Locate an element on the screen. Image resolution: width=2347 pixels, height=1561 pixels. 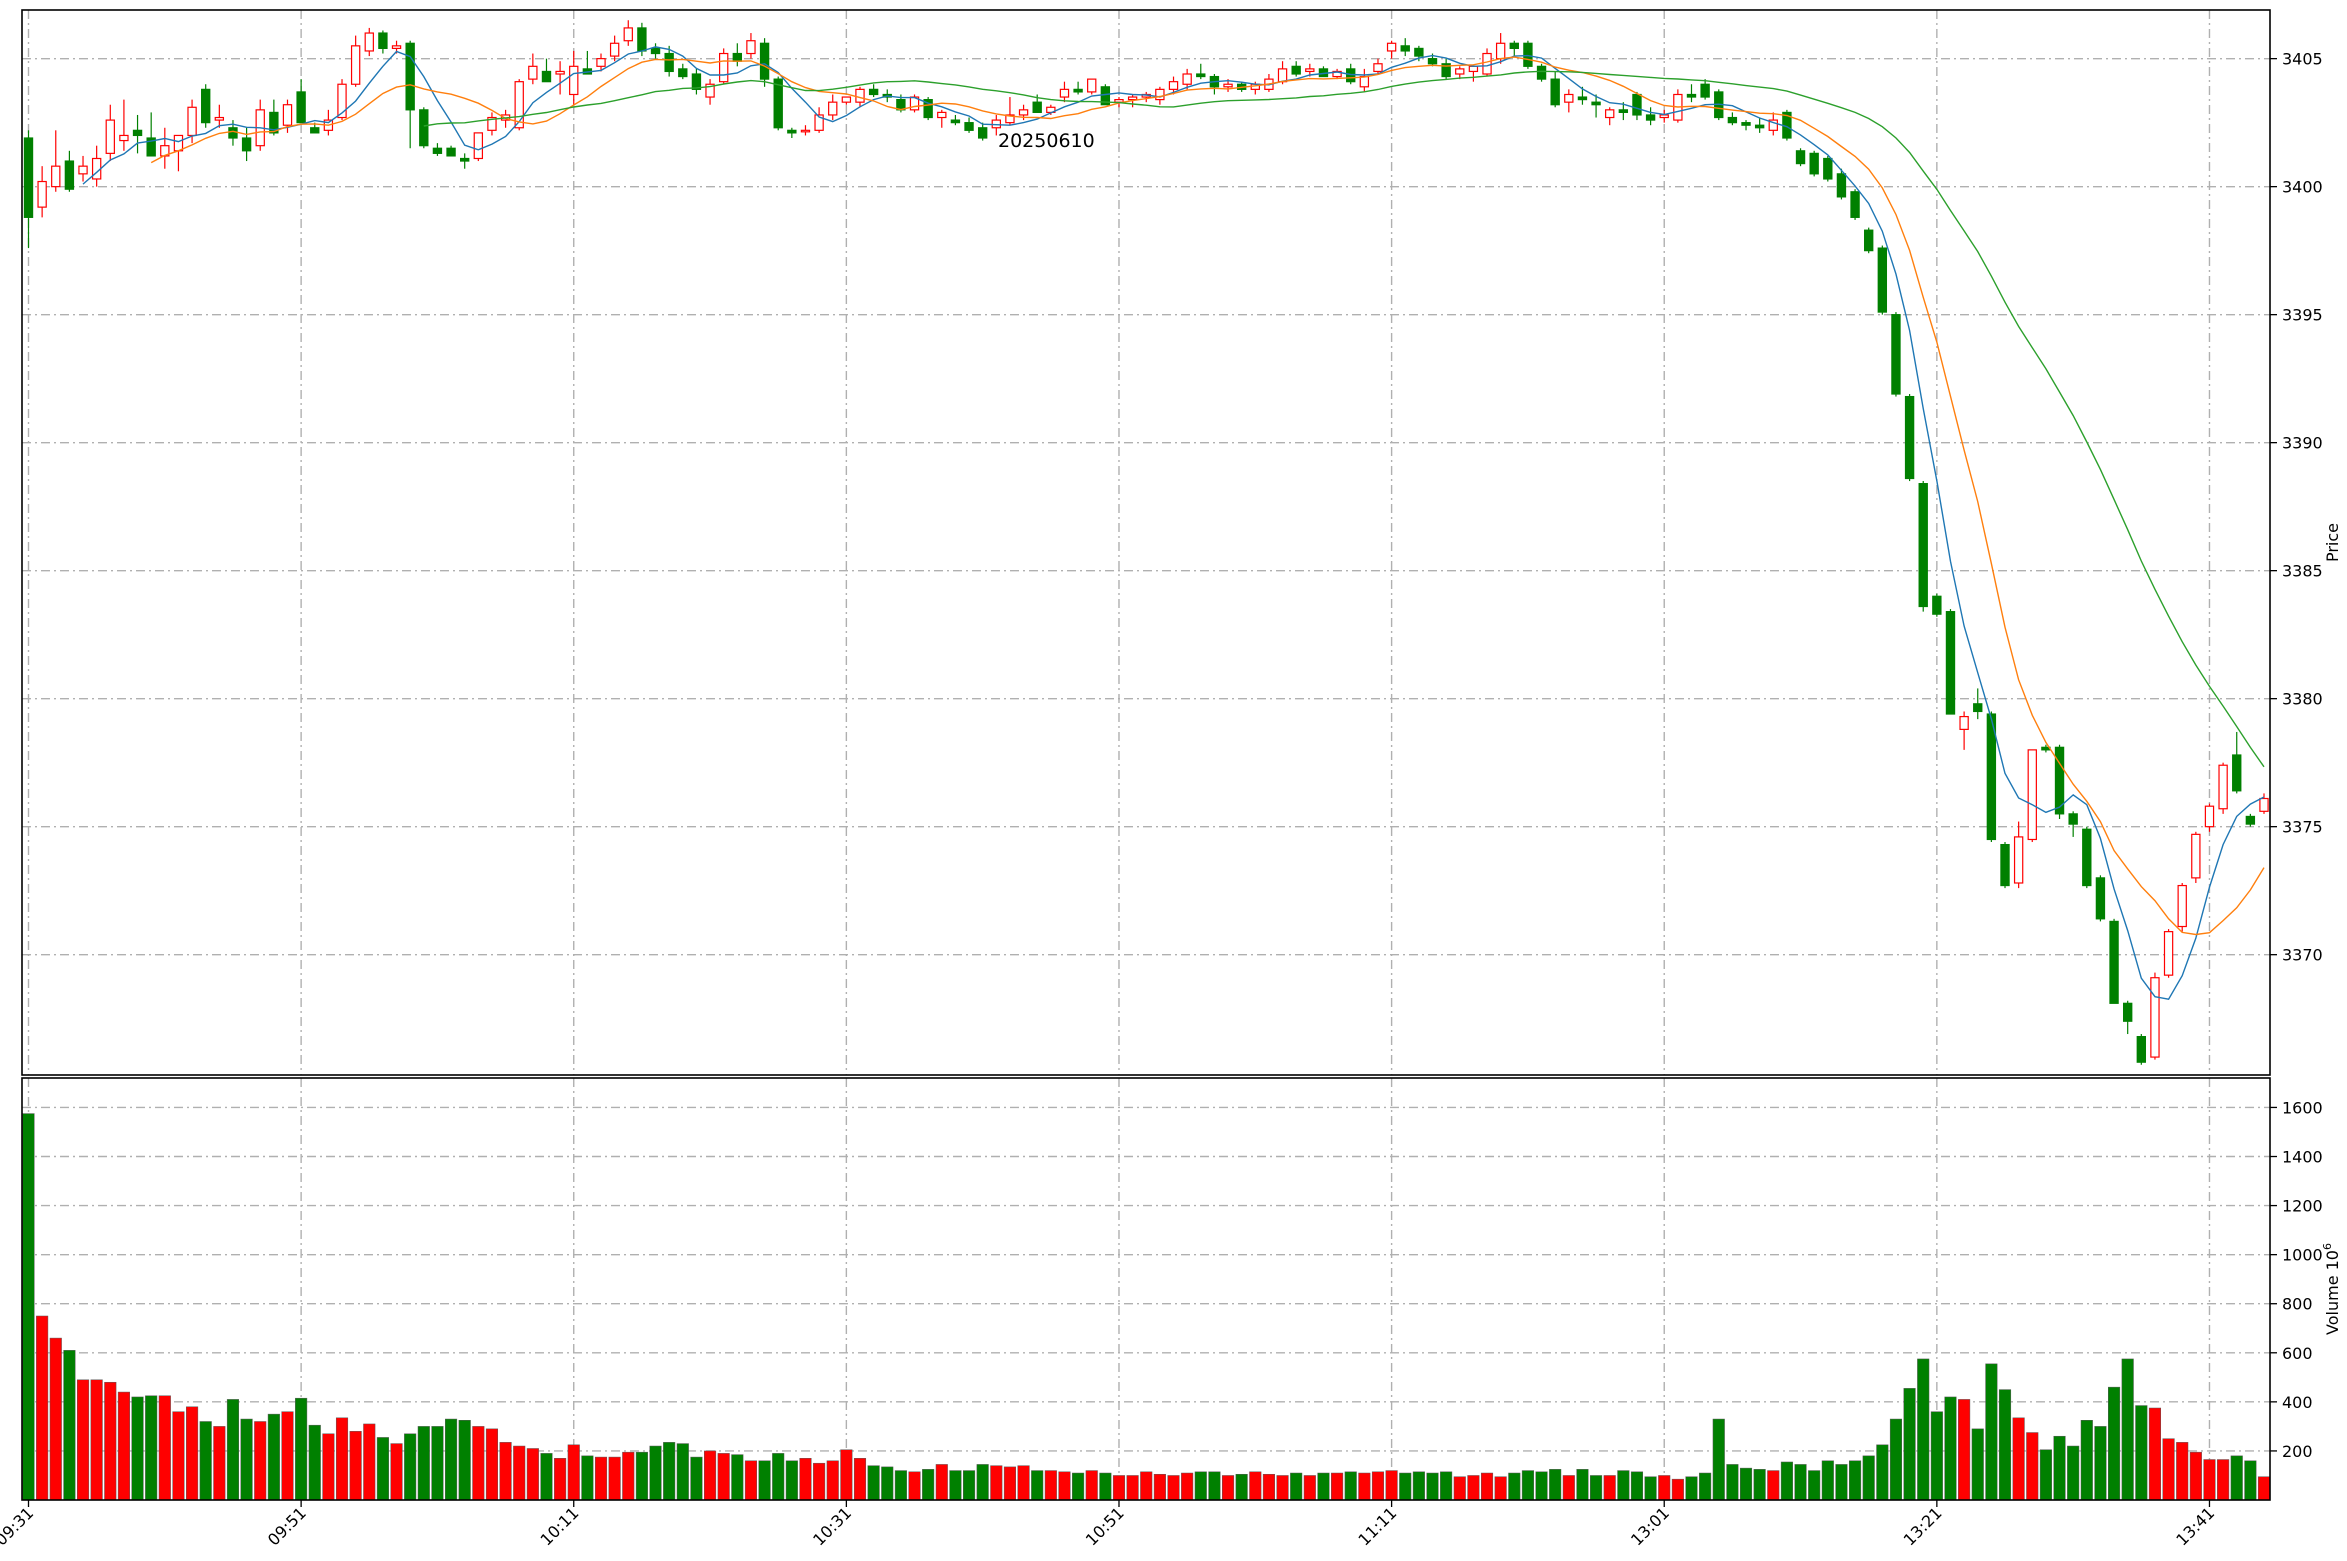
volume-axis-title: Volume 106 is located at coordinates (2331, 1289).